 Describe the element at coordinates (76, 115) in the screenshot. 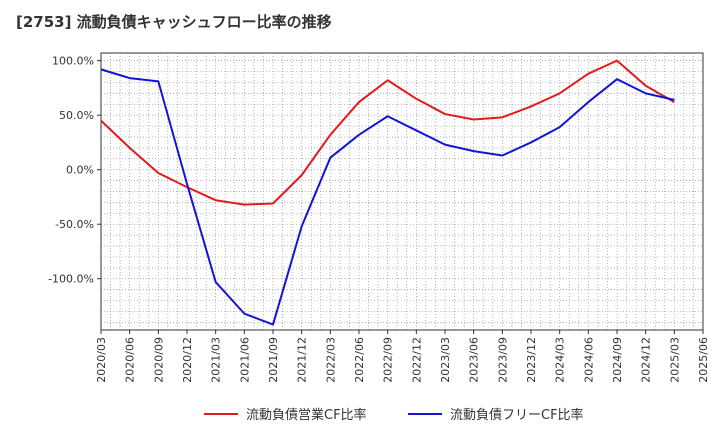

I see `y-tick-label: 50.0%` at that location.